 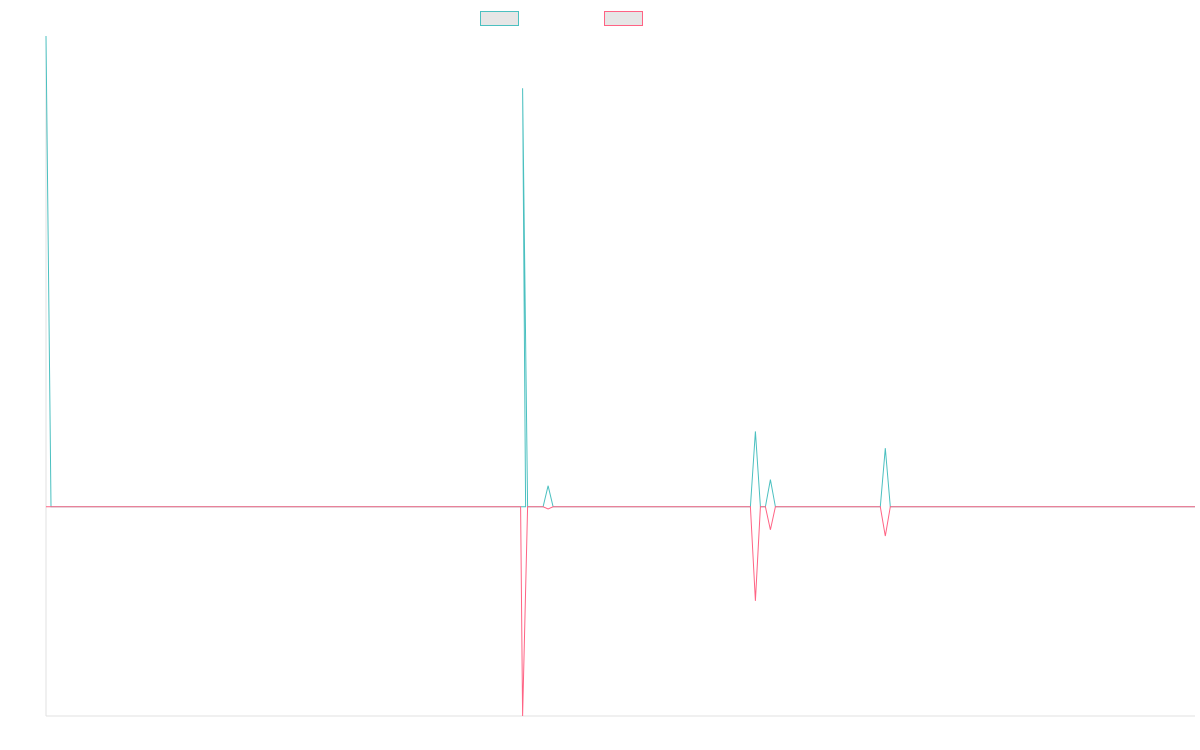 I want to click on chart-legend, so click(x=600, y=19).